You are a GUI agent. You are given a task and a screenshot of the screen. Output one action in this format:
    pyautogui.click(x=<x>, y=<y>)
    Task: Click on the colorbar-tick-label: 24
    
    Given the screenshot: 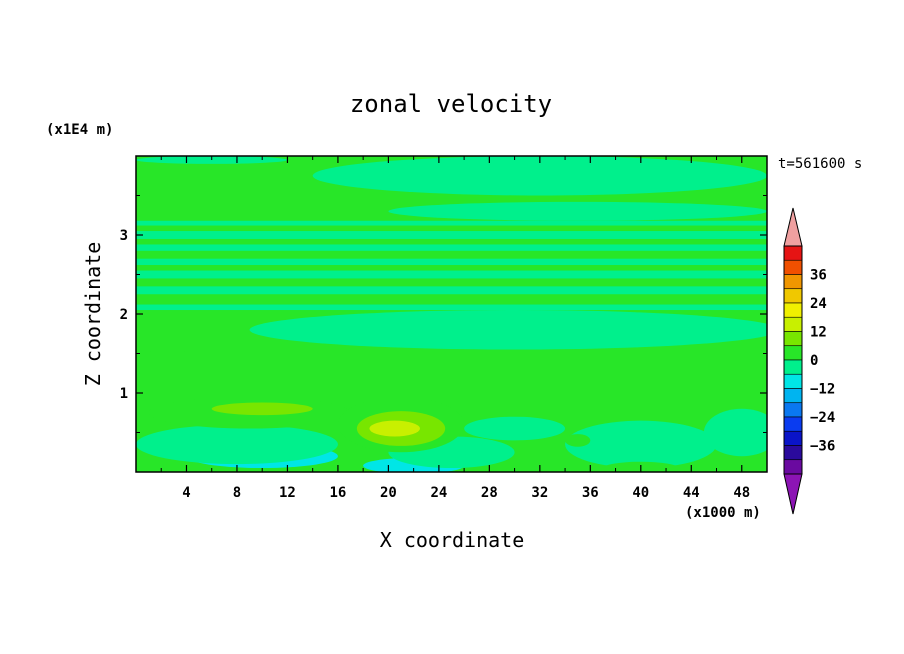 What is the action you would take?
    pyautogui.click(x=818, y=304)
    